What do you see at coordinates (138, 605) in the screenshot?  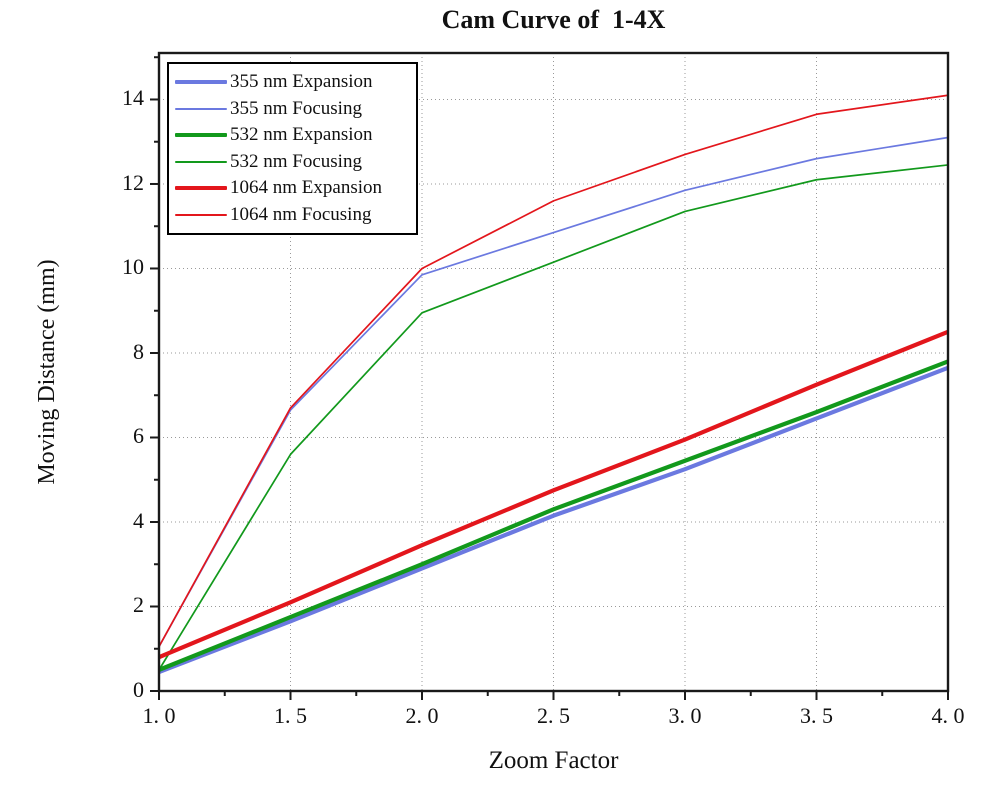 I see `y-tick-label: 2` at bounding box center [138, 605].